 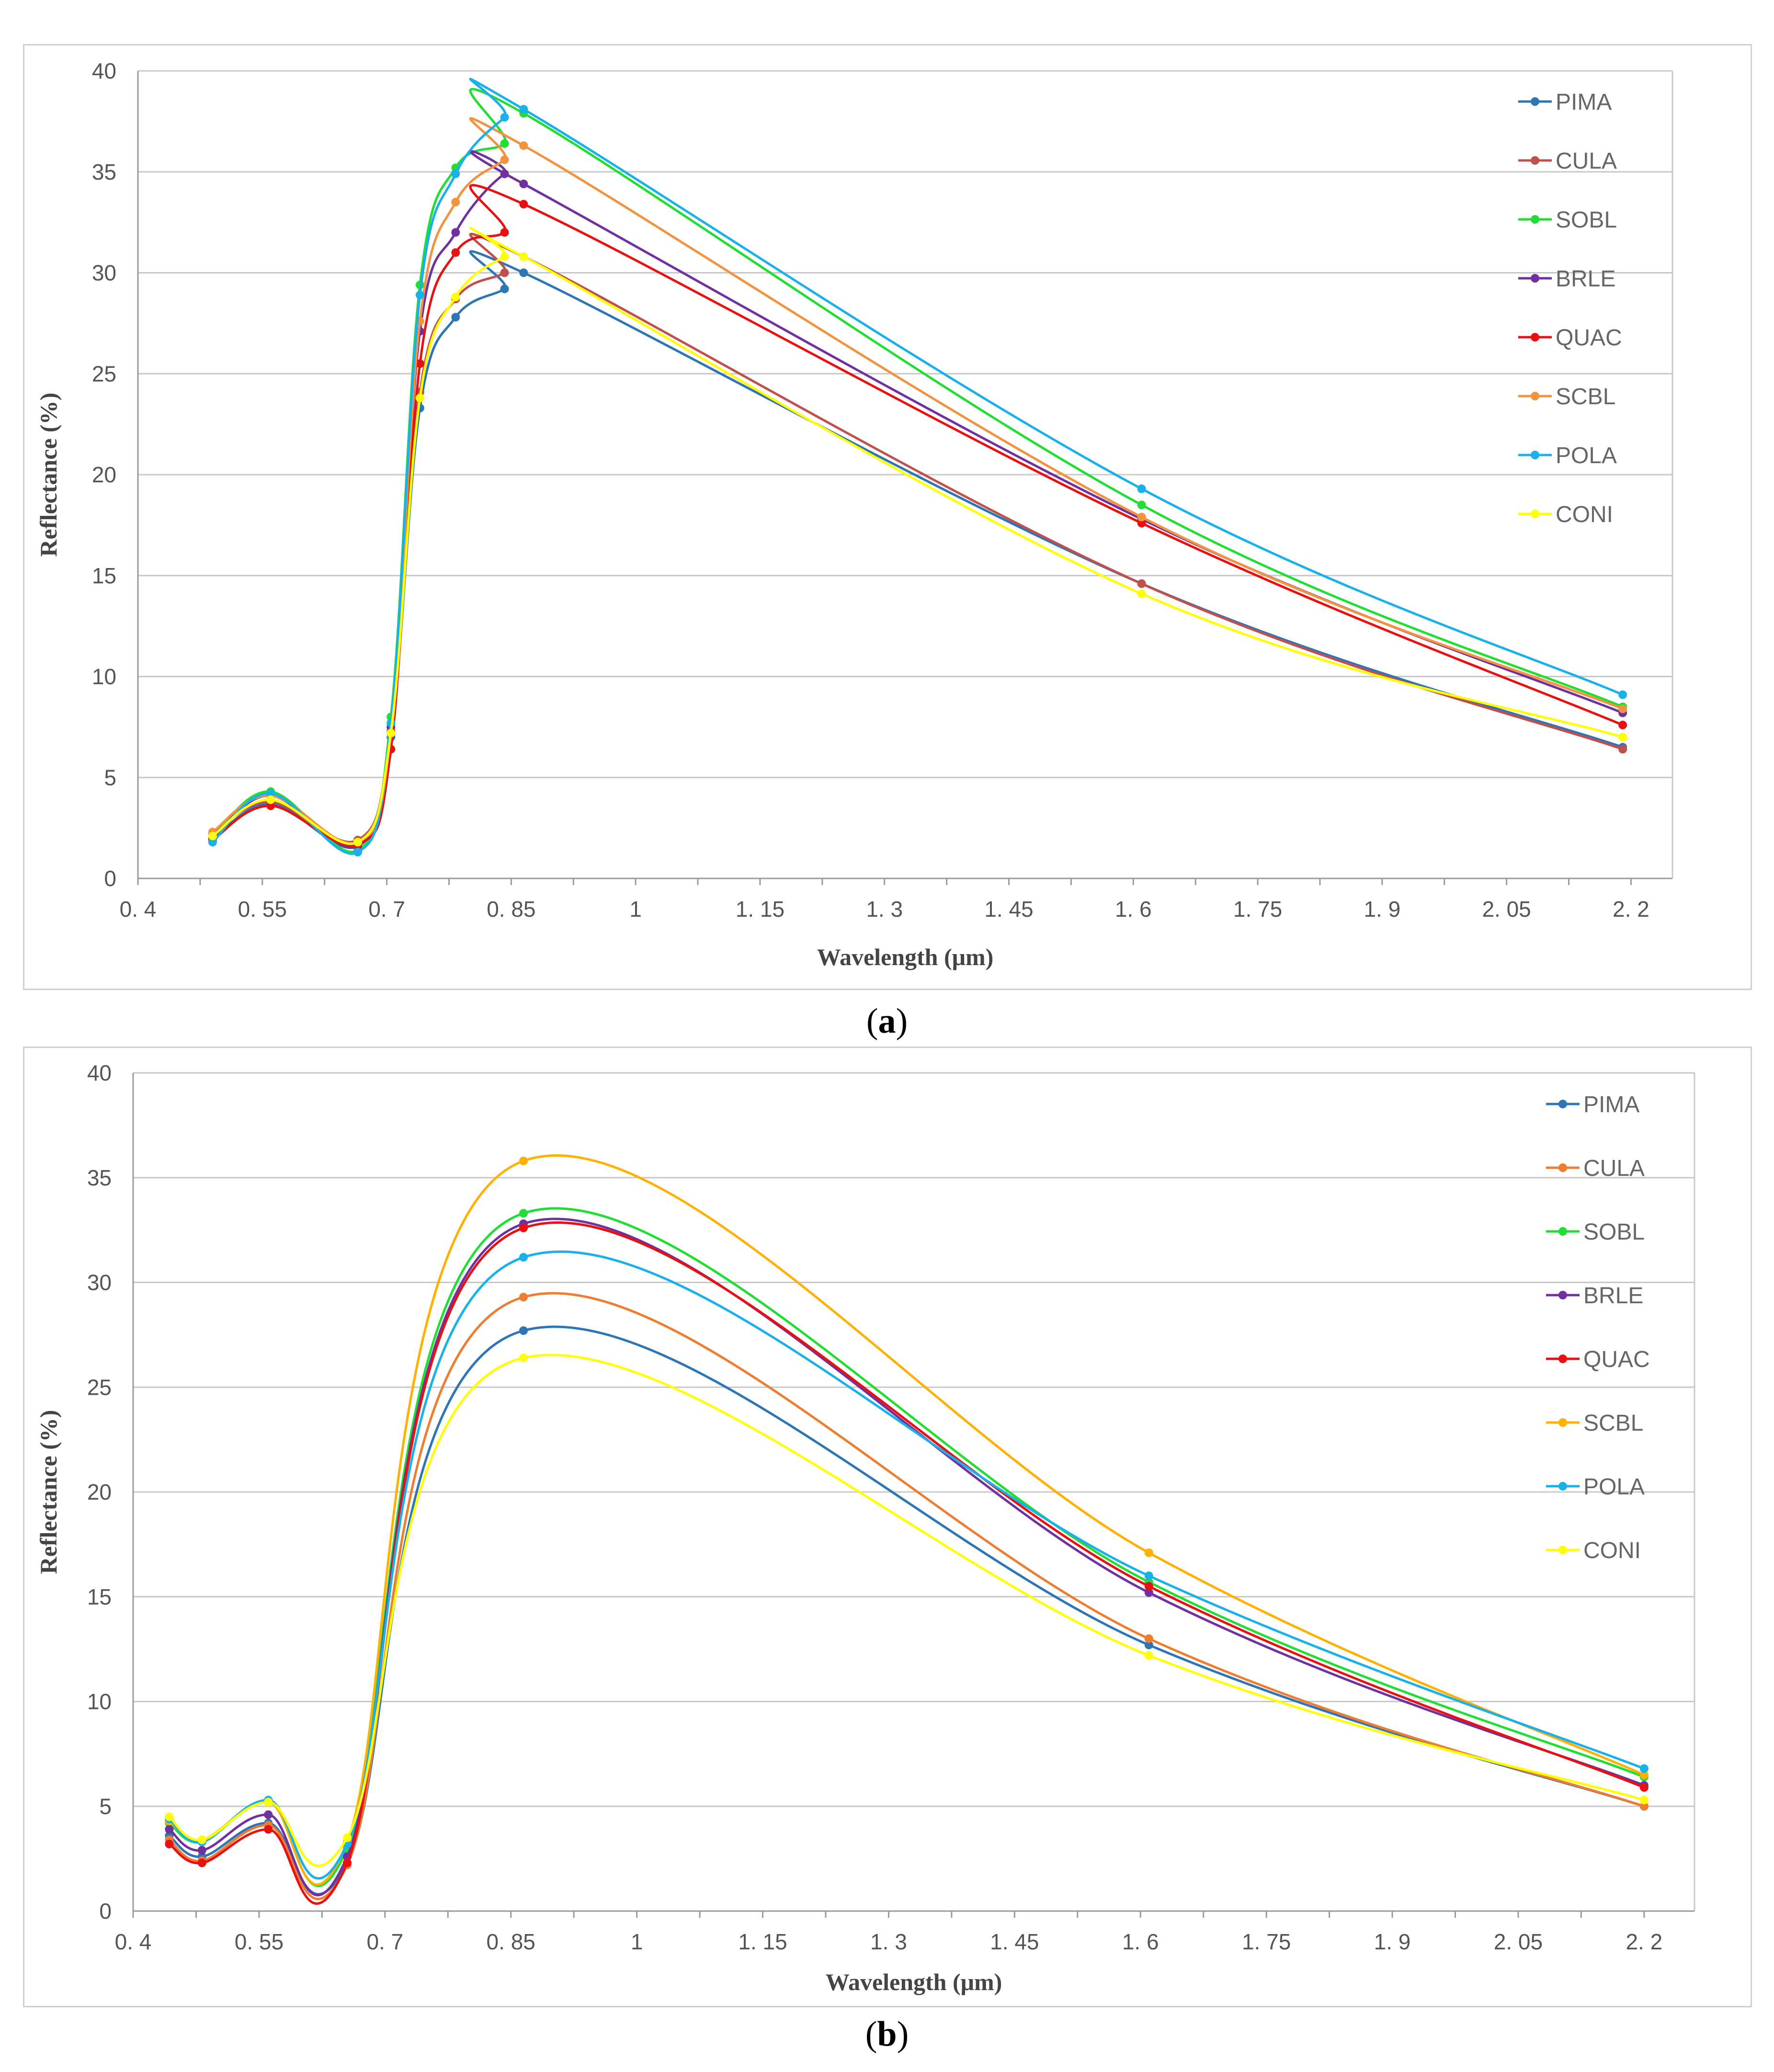 What do you see at coordinates (1613, 1423) in the screenshot?
I see `legend-b-scbl-label: SCBL` at bounding box center [1613, 1423].